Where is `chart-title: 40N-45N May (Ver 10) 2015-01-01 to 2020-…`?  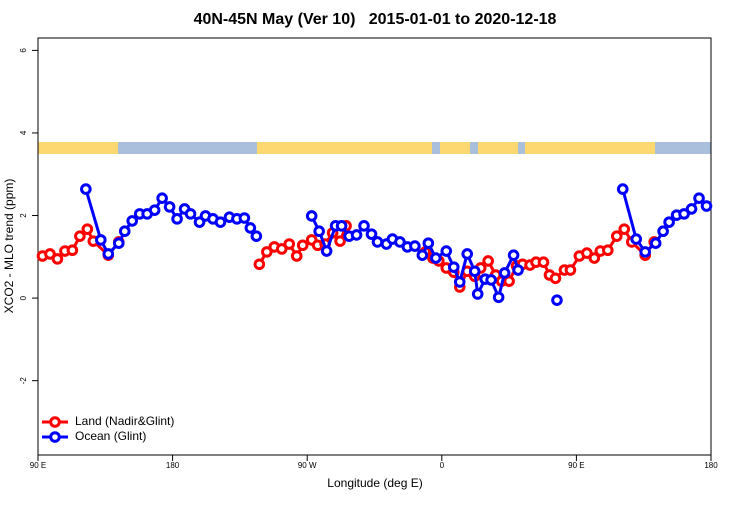
chart-title: 40N-45N May (Ver 10) 2015-01-01 to 2020-… is located at coordinates (375, 19).